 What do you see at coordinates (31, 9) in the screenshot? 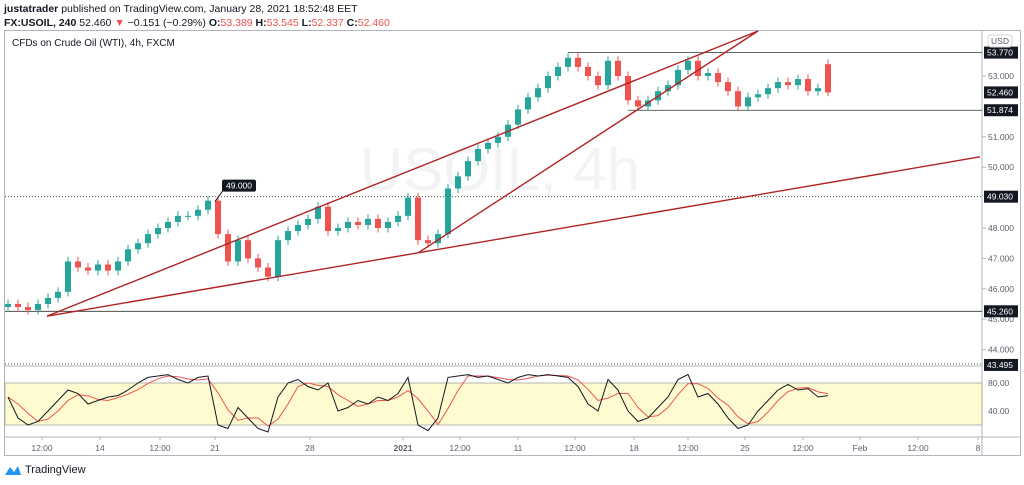
I see `author: justatrader` at bounding box center [31, 9].